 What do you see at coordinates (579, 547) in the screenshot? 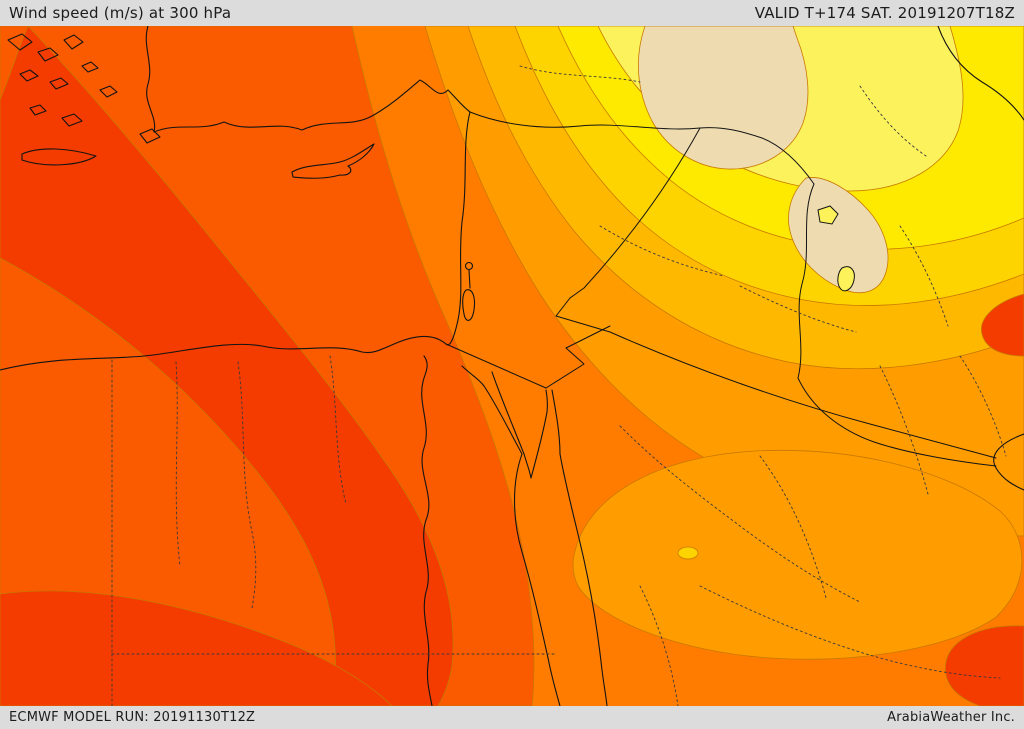
I see `gulf-of-aqaba-east-shore` at bounding box center [579, 547].